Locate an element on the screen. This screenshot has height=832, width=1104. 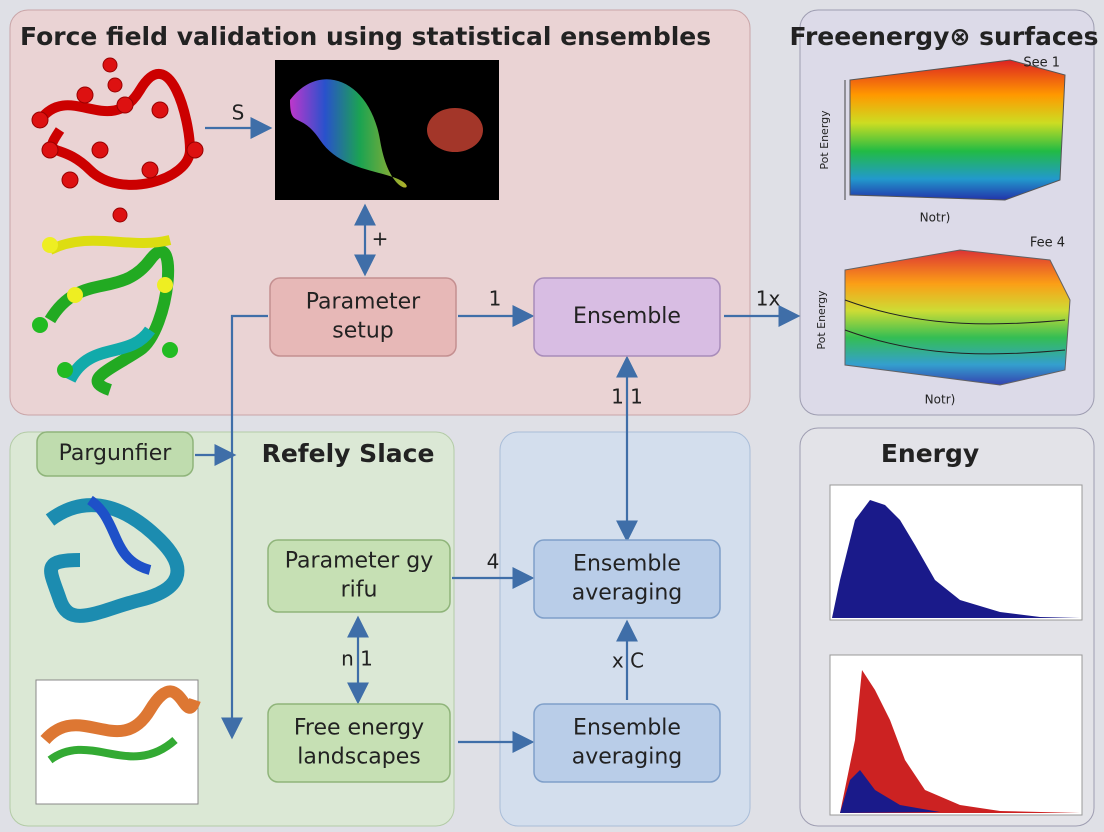
histograms is located at coordinates (956, 650).